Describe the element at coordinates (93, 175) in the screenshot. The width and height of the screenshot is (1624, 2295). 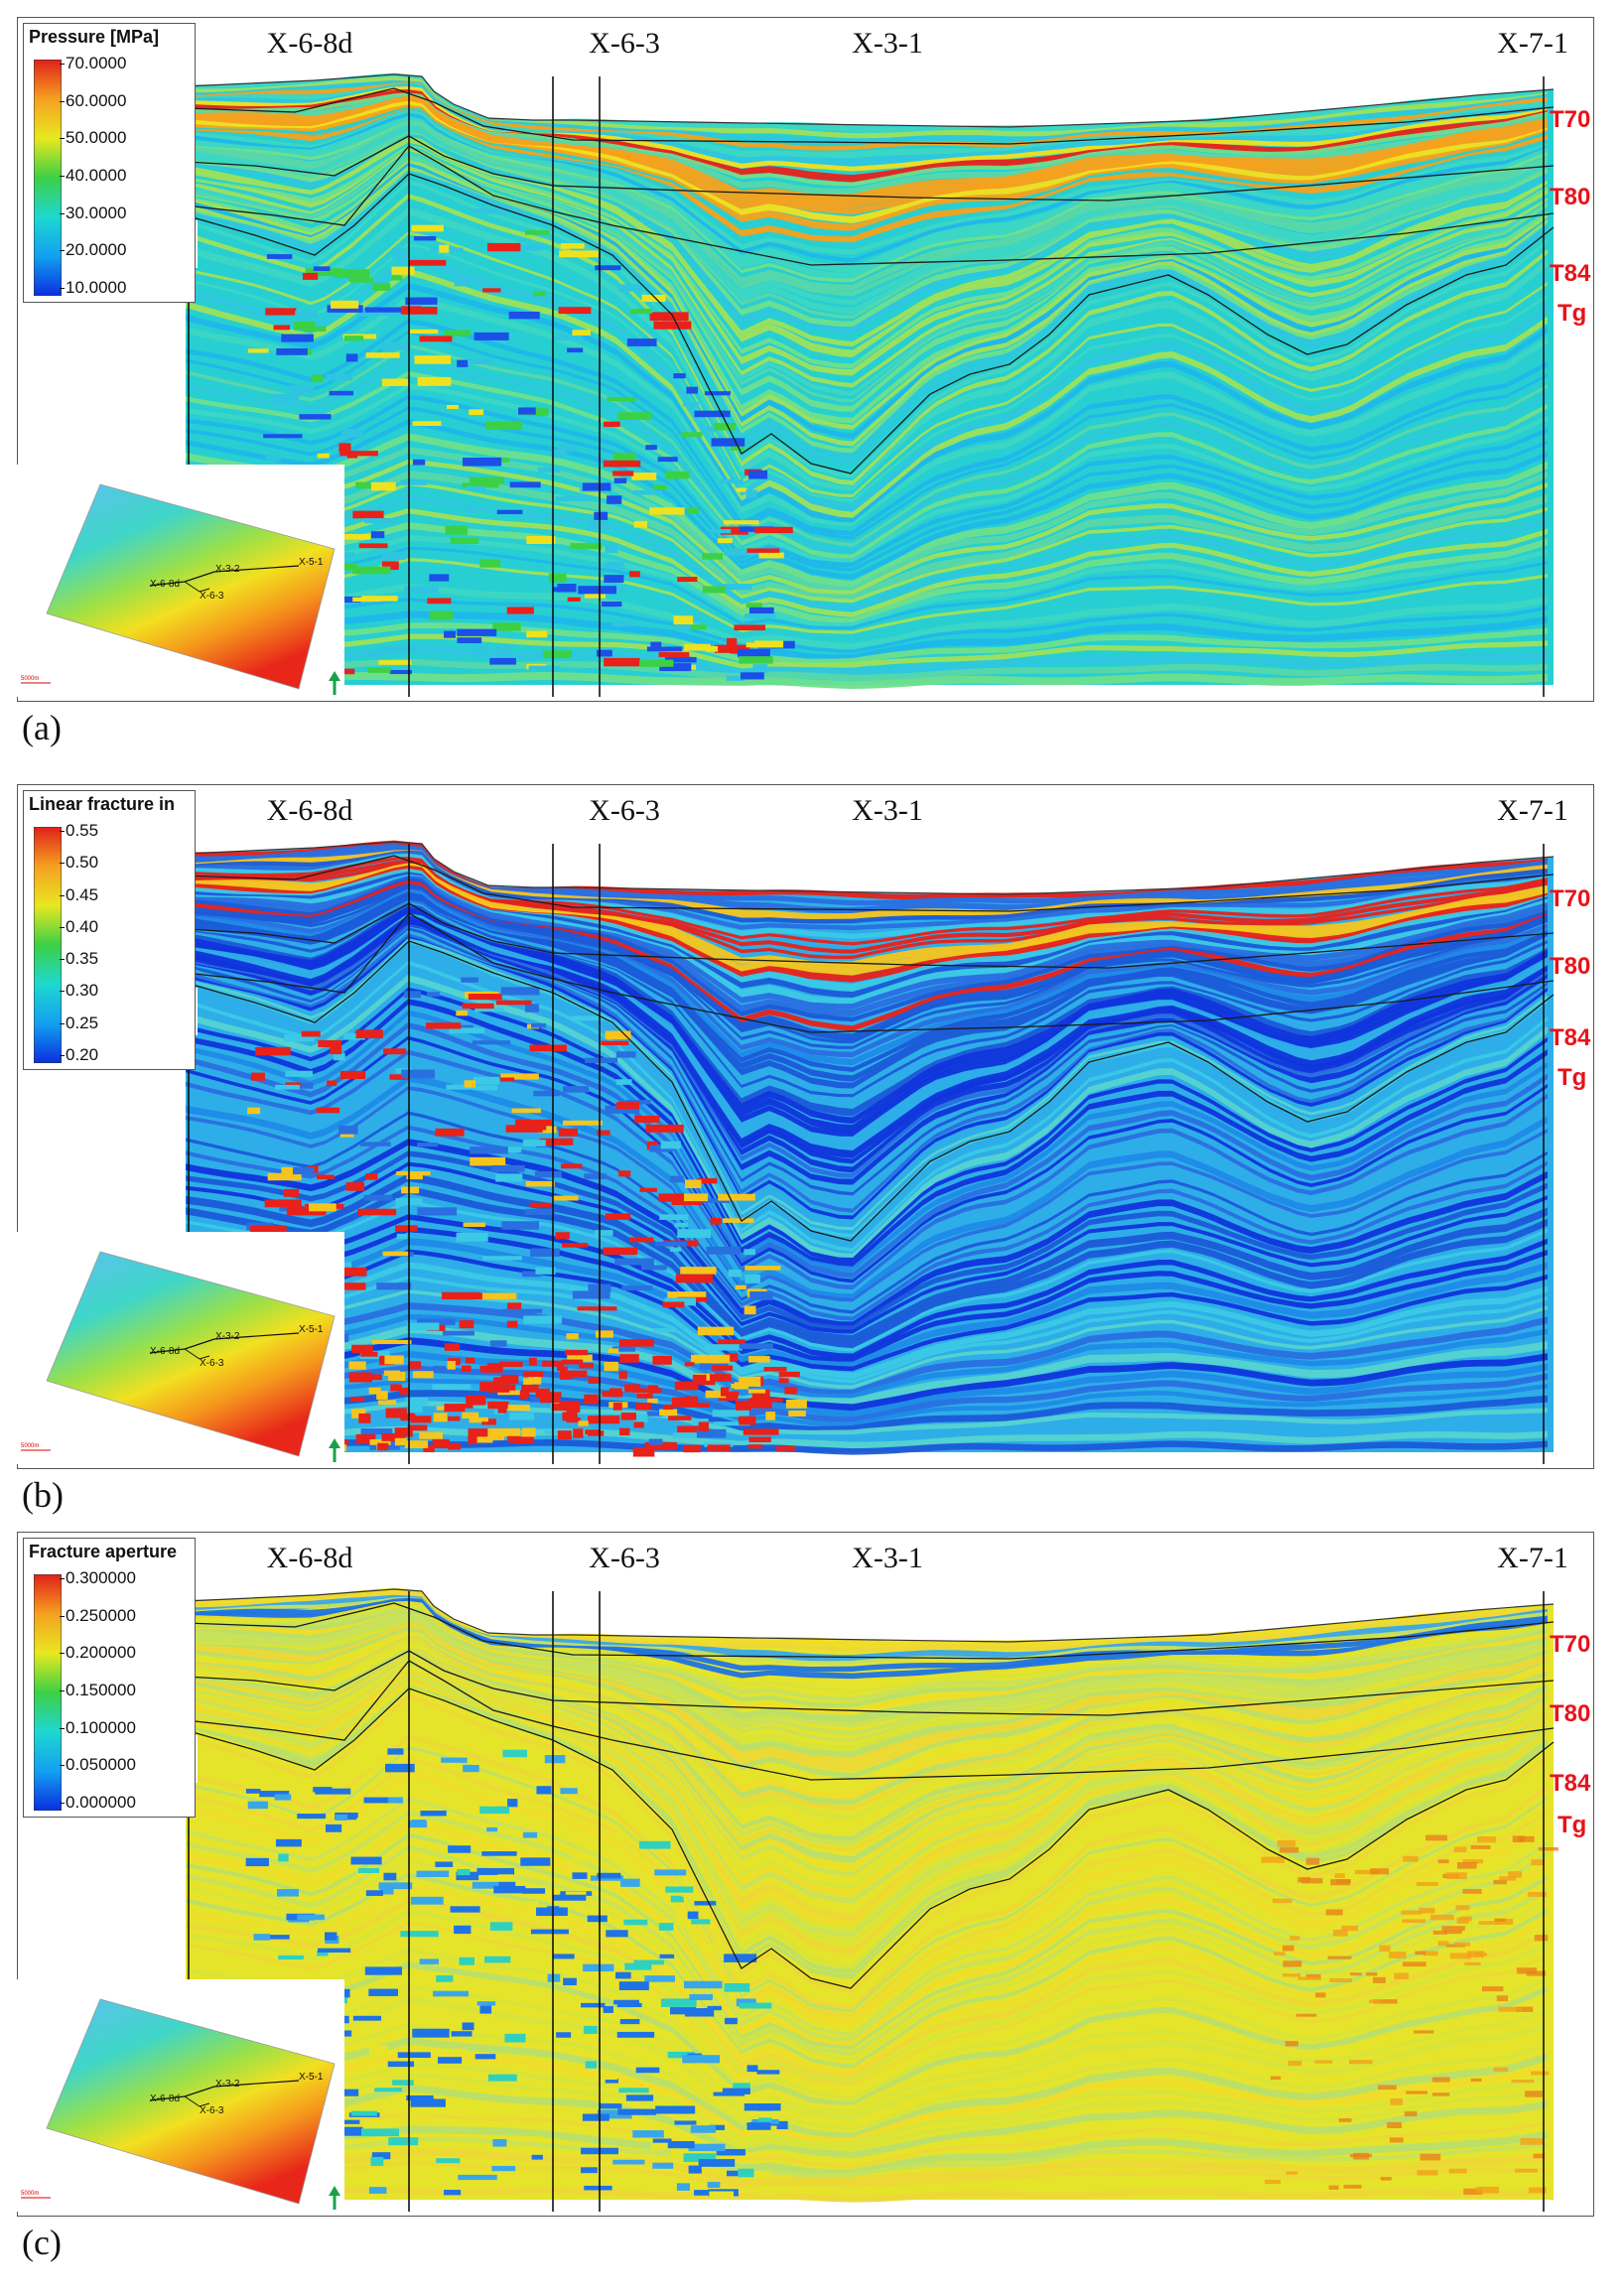
I see `legend-tick-label: 40.0000` at that location.